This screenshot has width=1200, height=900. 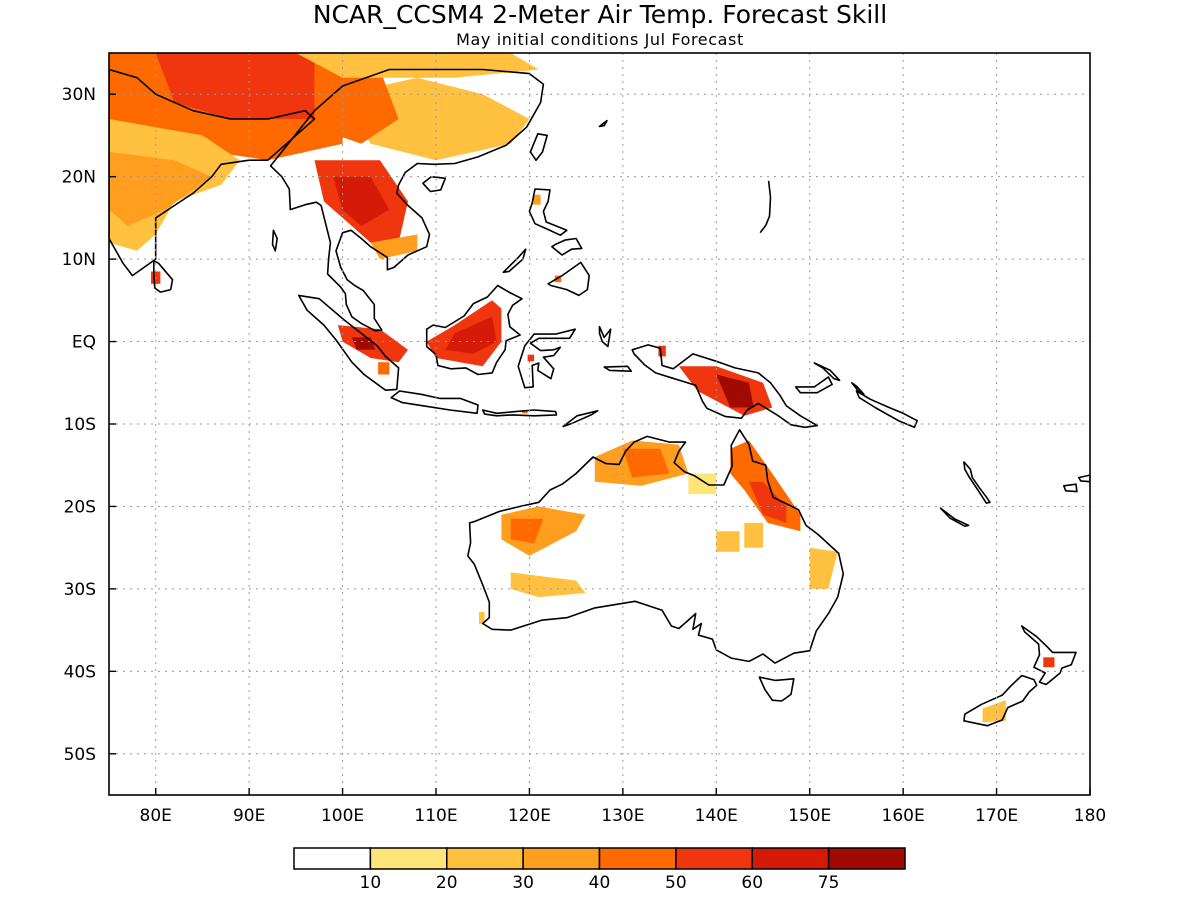 What do you see at coordinates (829, 883) in the screenshot?
I see `colorbar-label: 75` at bounding box center [829, 883].